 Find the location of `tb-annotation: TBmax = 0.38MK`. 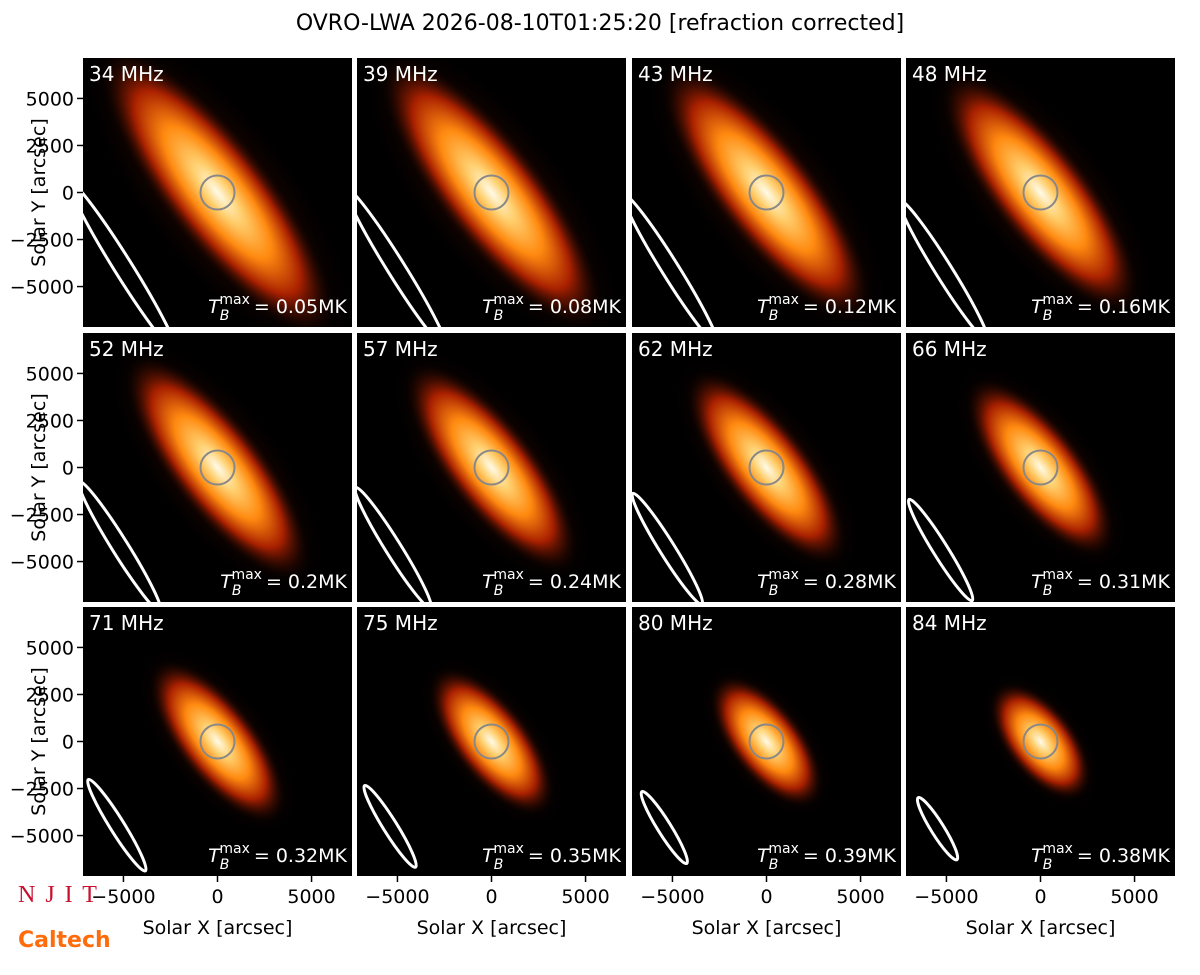

tb-annotation: TBmax = 0.38MK is located at coordinates (1100, 857).